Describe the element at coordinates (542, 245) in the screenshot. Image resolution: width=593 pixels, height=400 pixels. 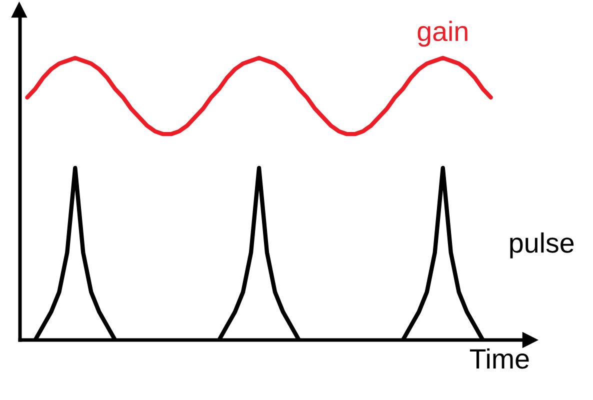
I see `text: pulse` at that location.